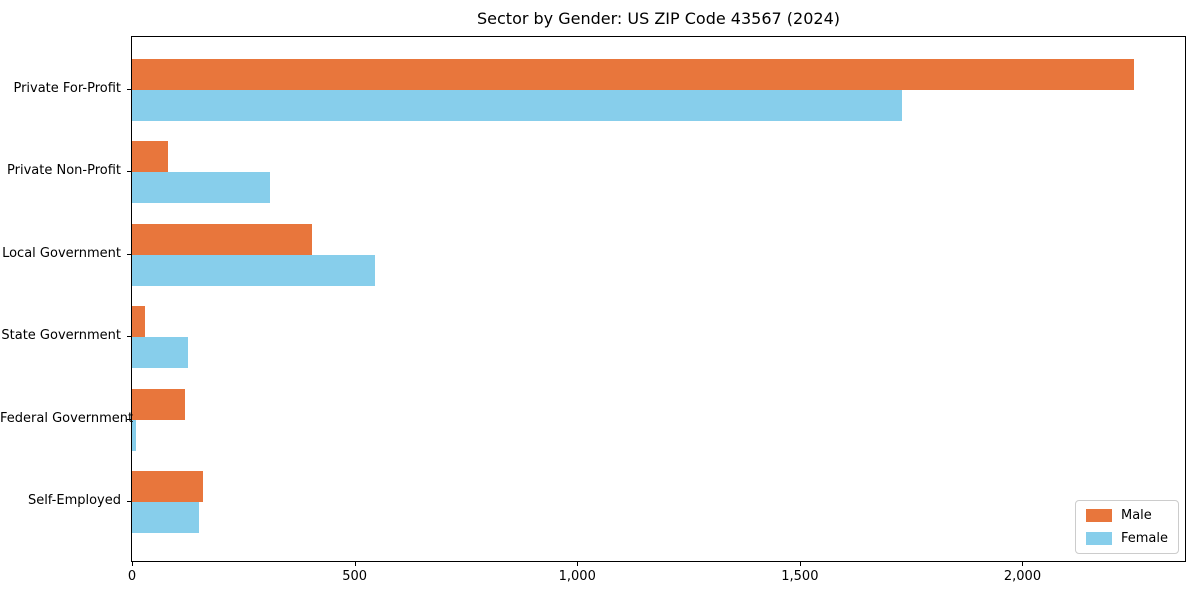  Describe the element at coordinates (1098, 538) in the screenshot. I see `legend-swatch-female` at that location.